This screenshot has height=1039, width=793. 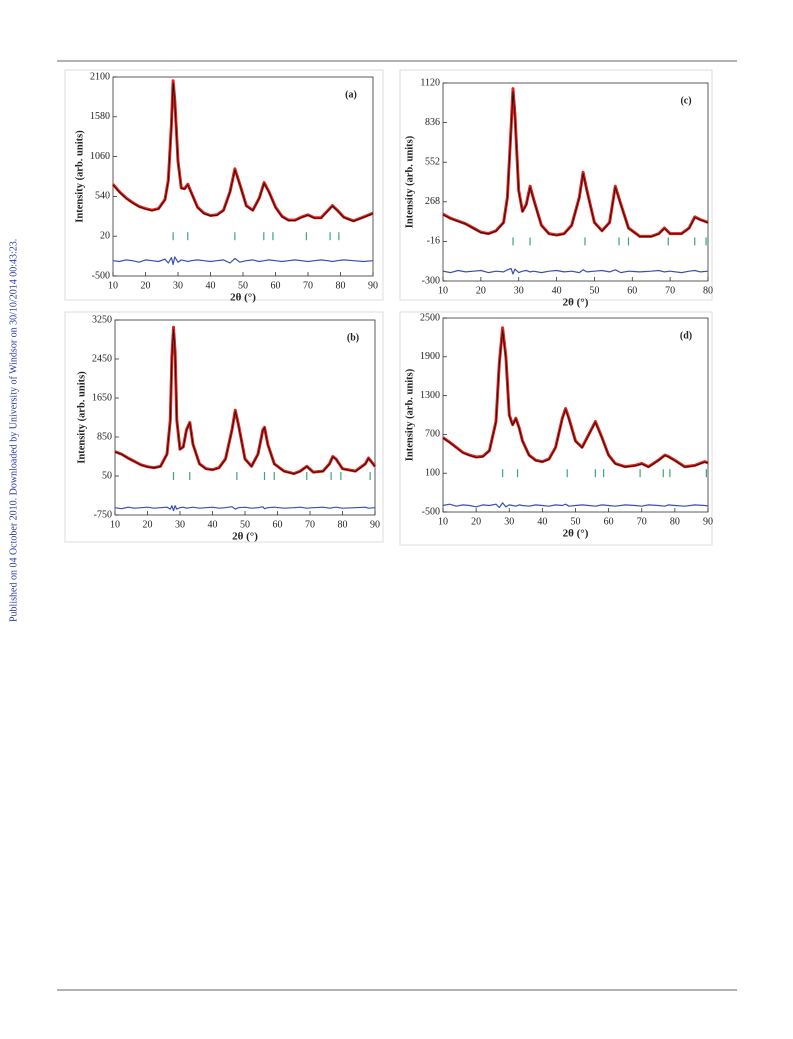 What do you see at coordinates (102, 196) in the screenshot?
I see `y-tick-label: 540` at bounding box center [102, 196].